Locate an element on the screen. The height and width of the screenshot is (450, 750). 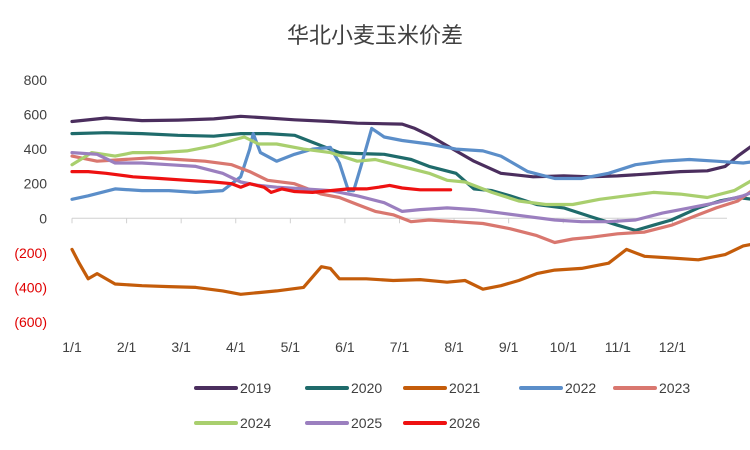
x-tick-label: 5/1 is located at coordinates (291, 347).